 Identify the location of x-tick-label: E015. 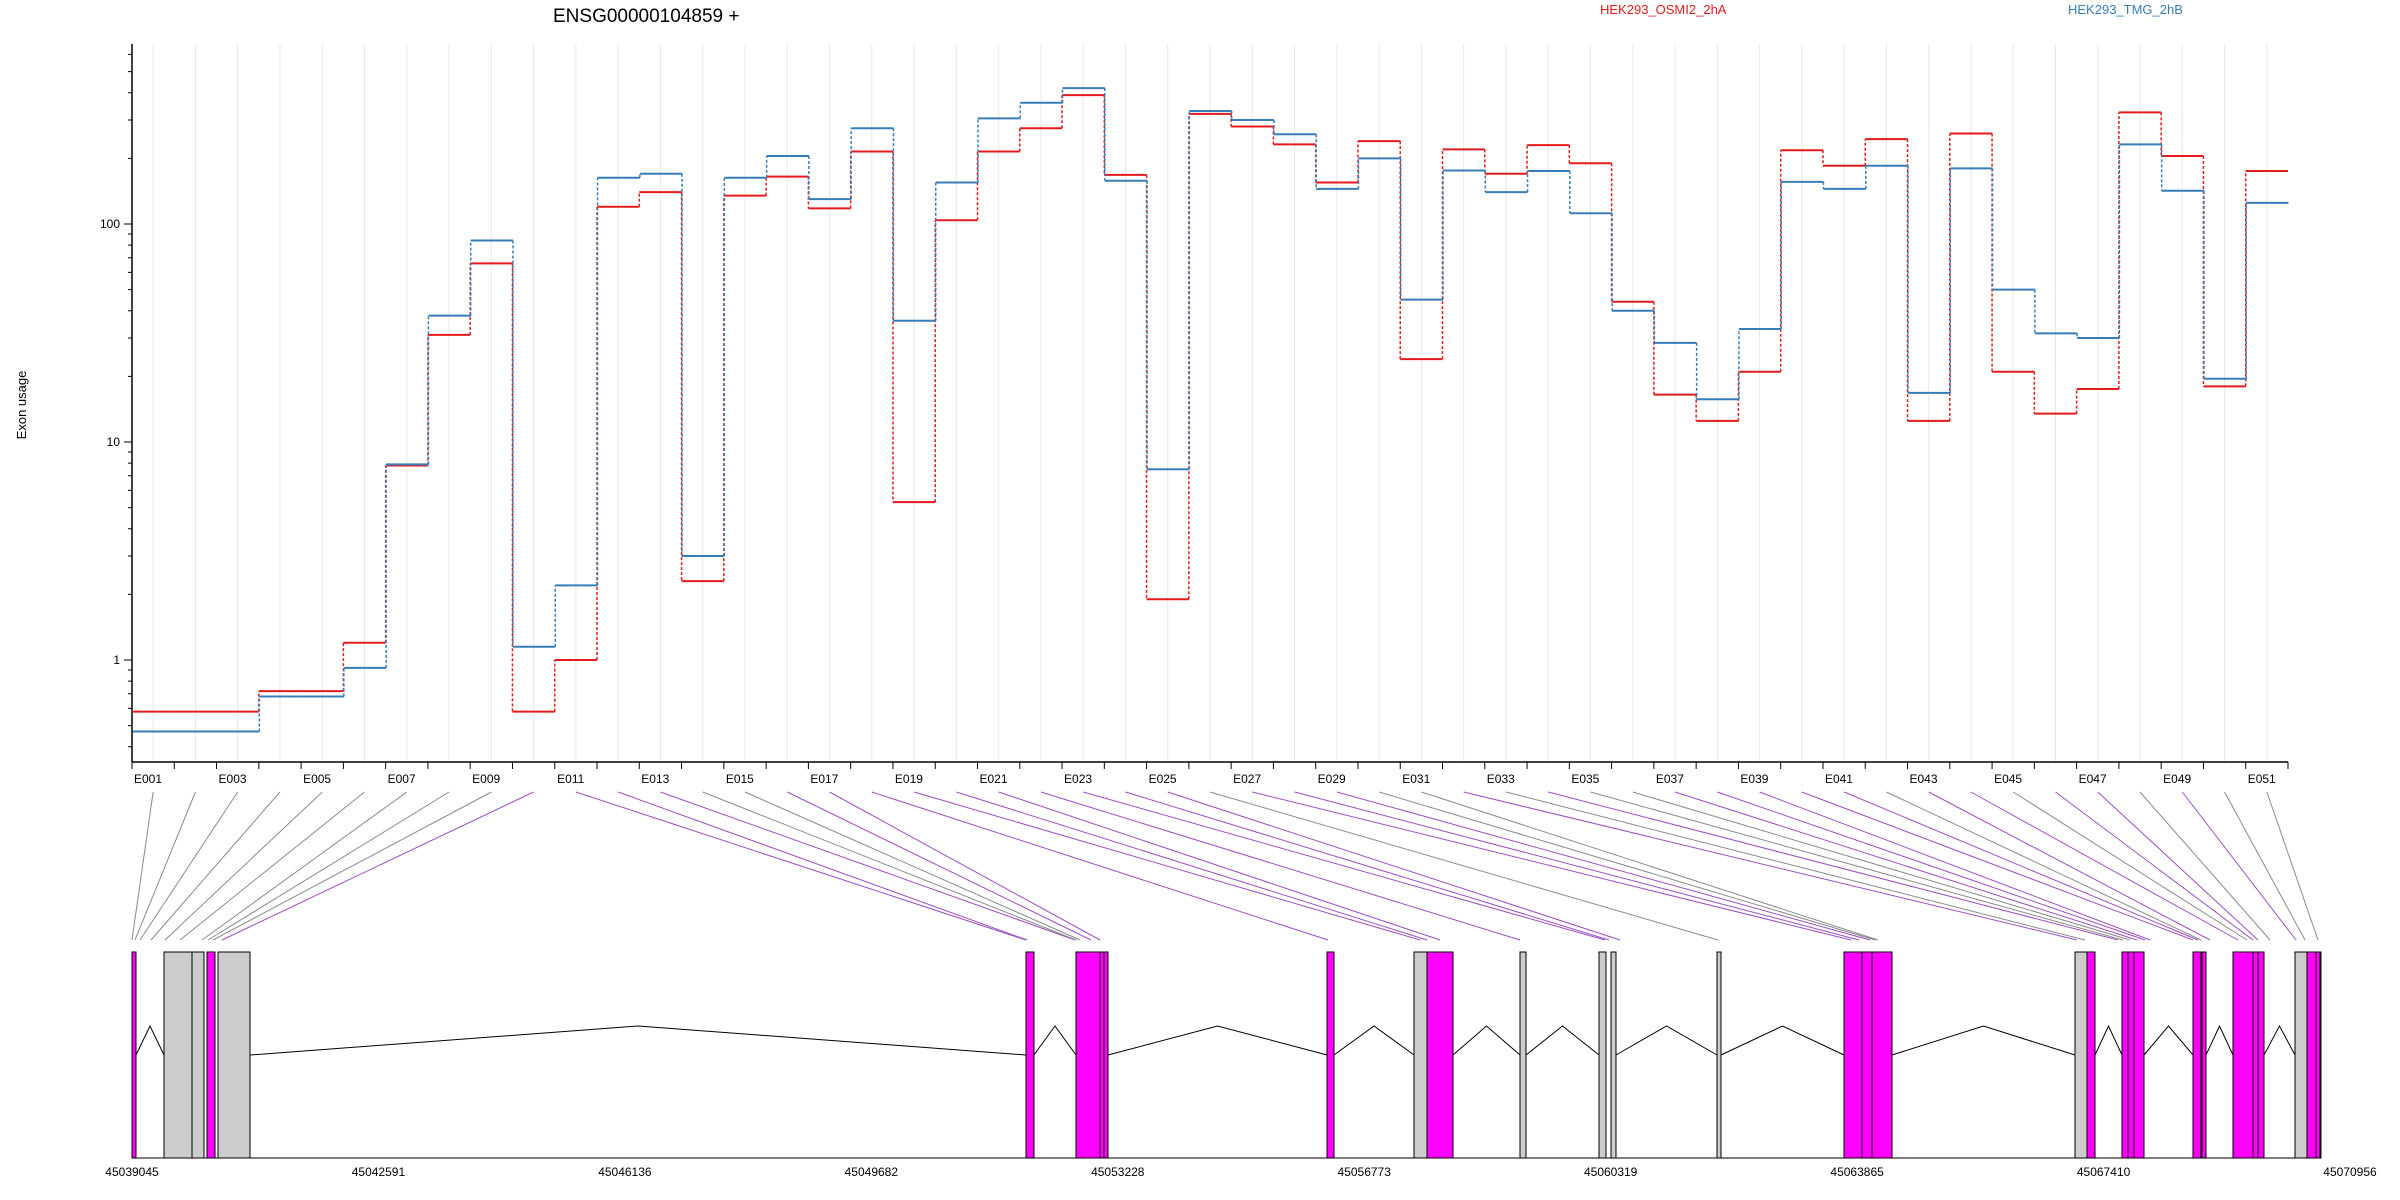
(740, 779).